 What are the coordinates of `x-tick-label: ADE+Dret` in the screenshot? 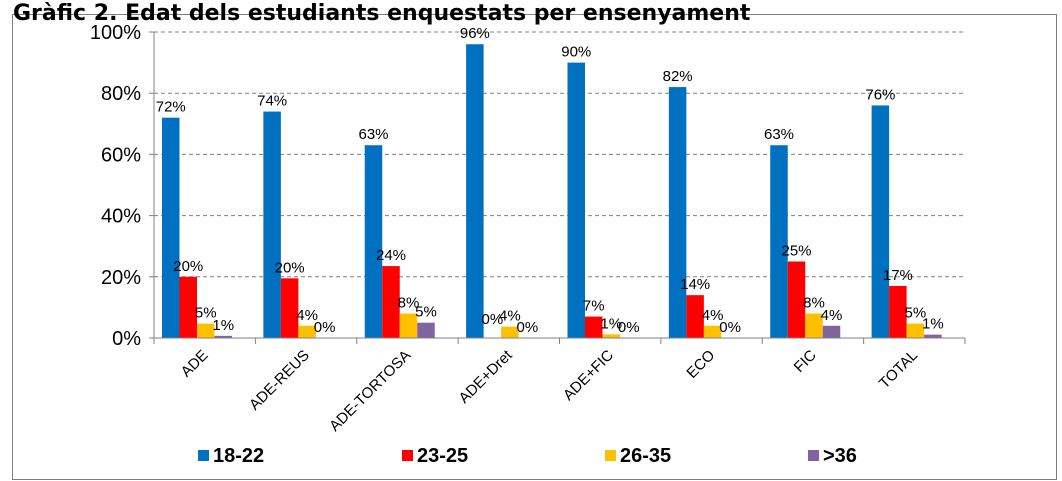 It's located at (486, 376).